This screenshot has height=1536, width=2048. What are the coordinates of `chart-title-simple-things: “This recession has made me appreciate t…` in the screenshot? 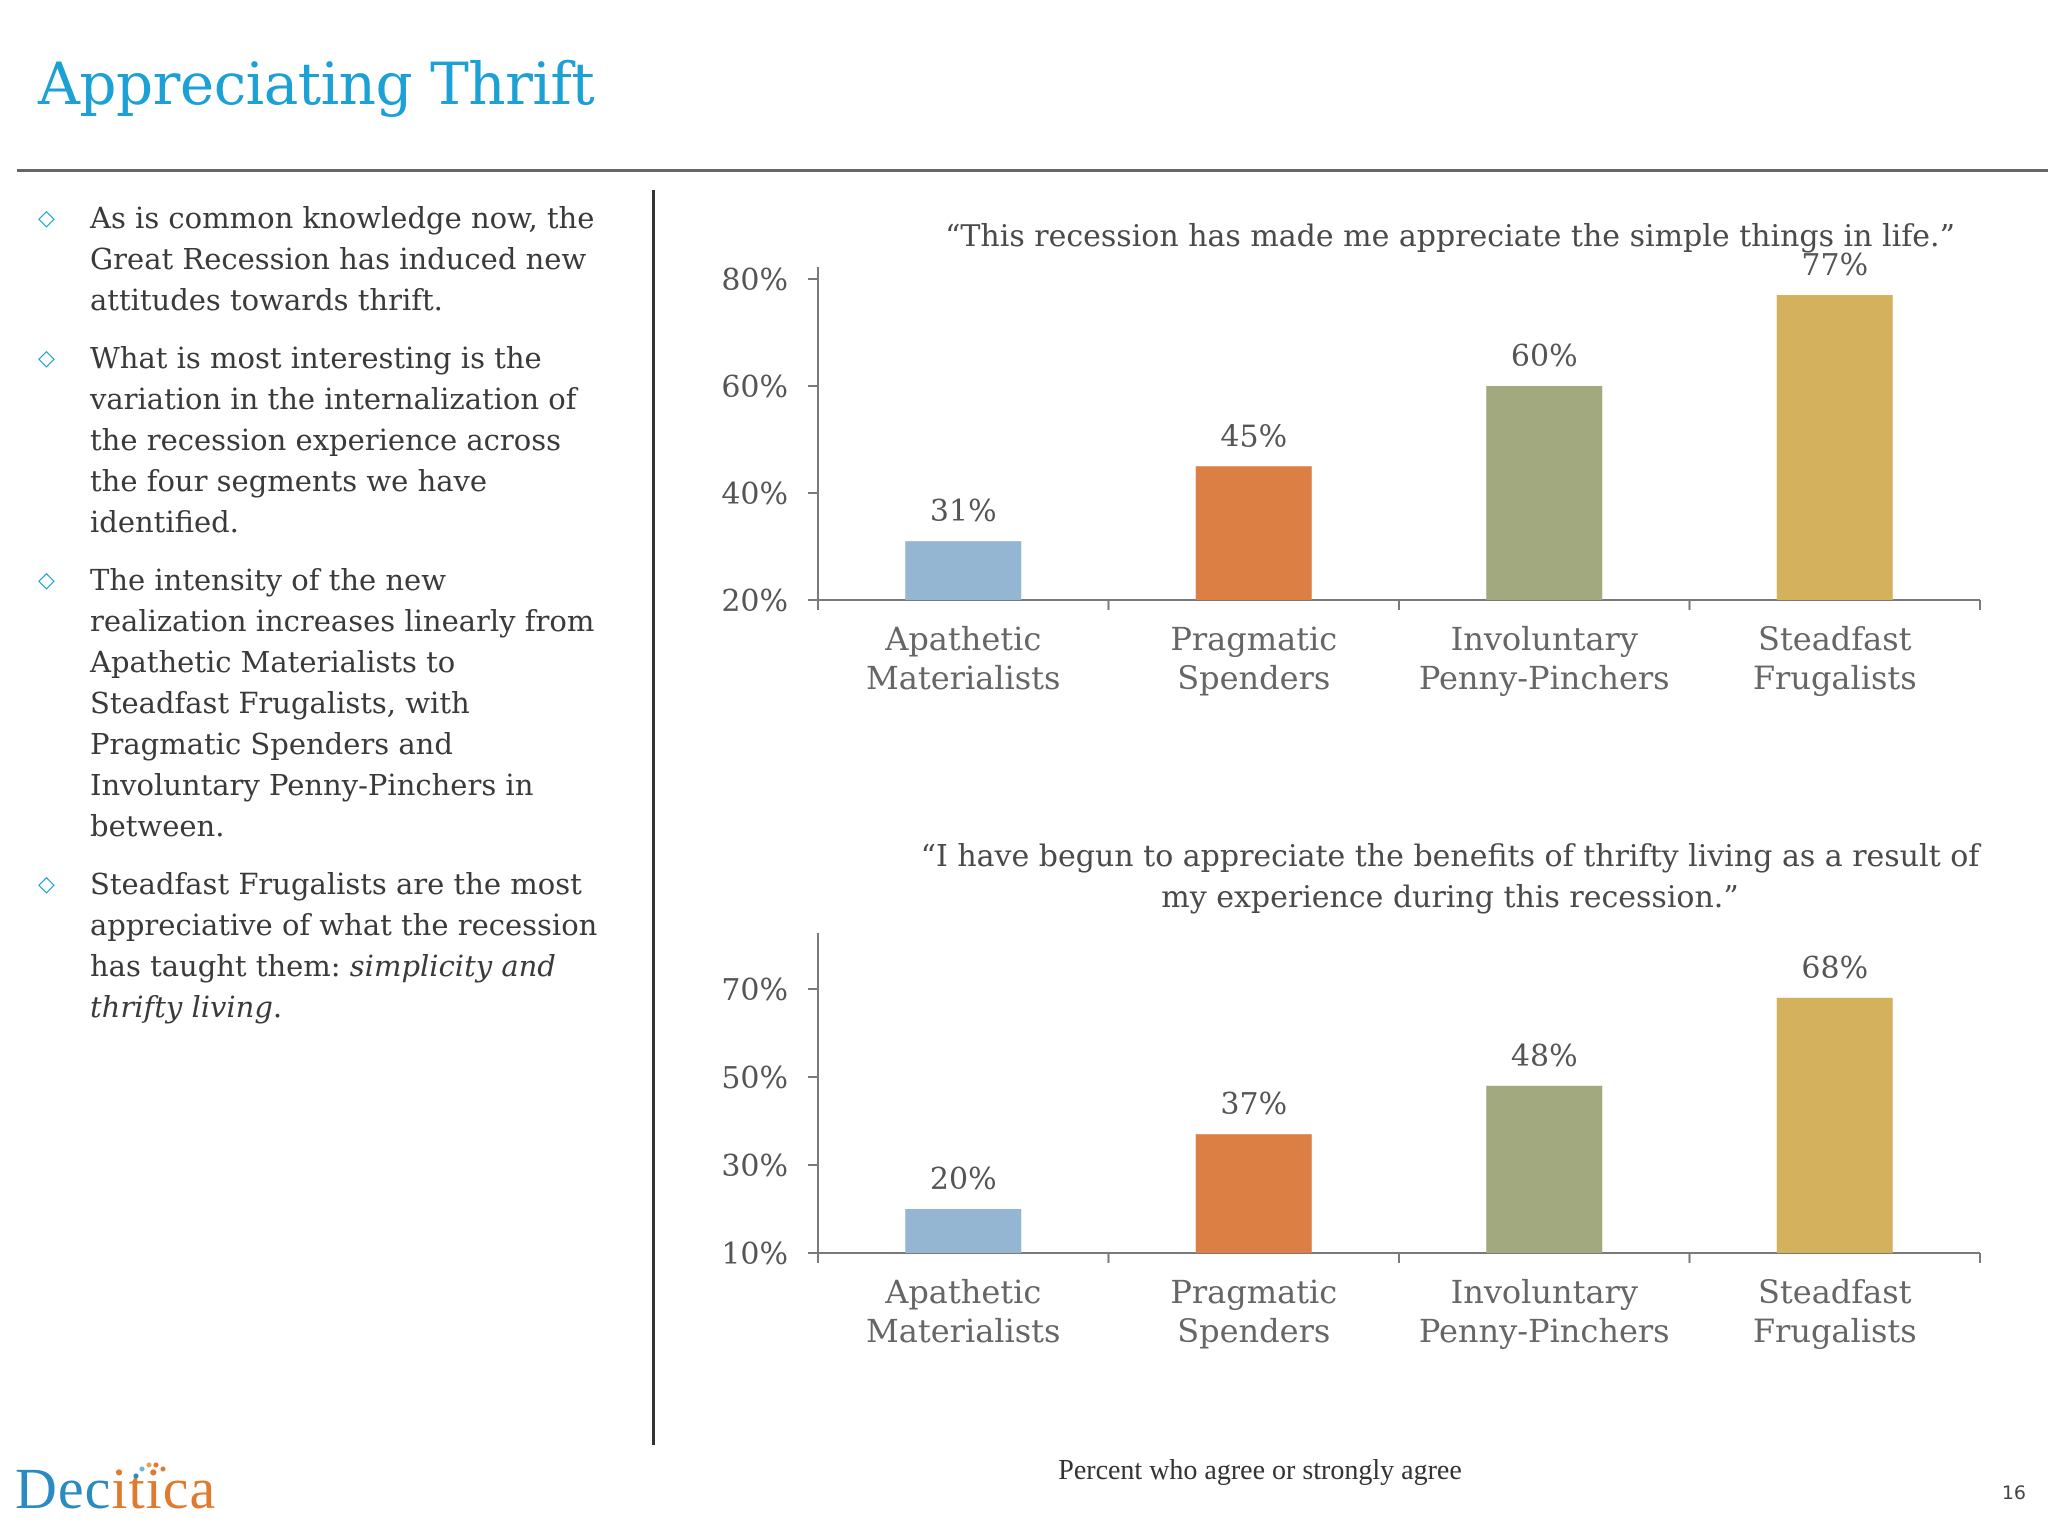 It's located at (1450, 236).